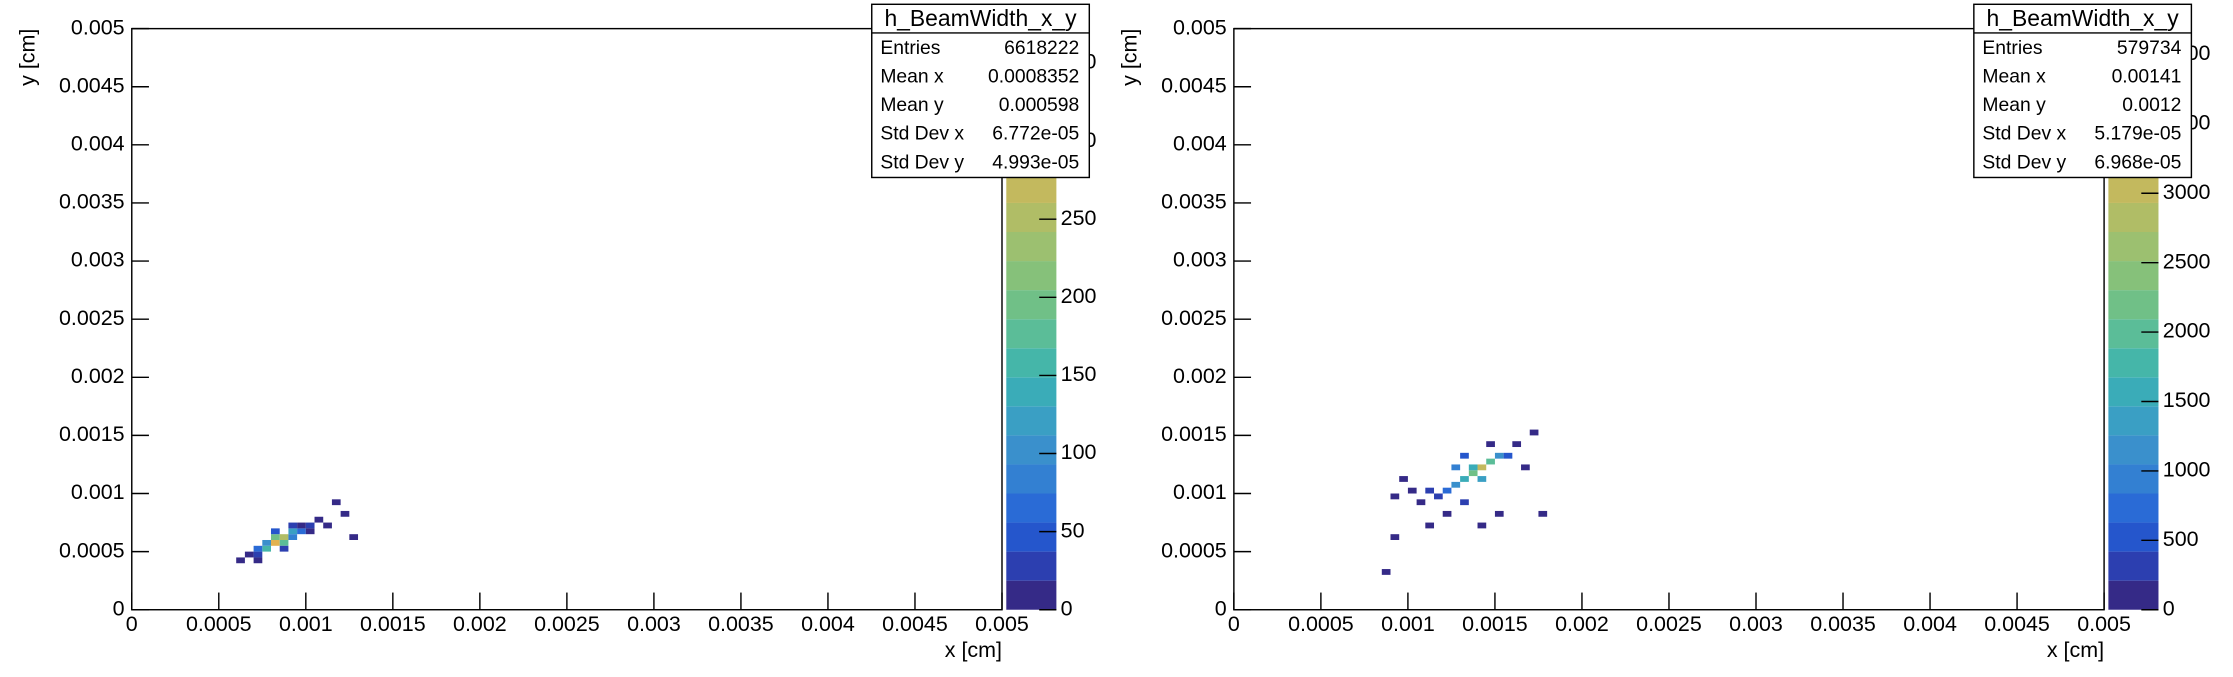  I want to click on y-tick-label: 0.002, so click(1200, 376).